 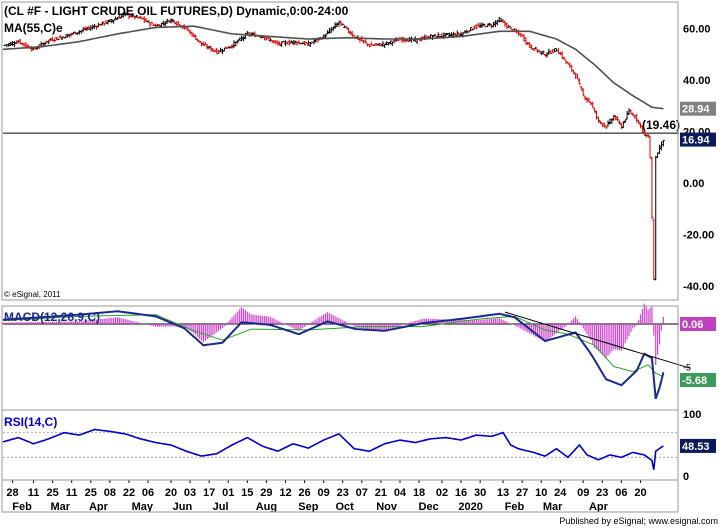 What do you see at coordinates (698, 324) in the screenshot?
I see `macd-zero-badge-bg` at bounding box center [698, 324].